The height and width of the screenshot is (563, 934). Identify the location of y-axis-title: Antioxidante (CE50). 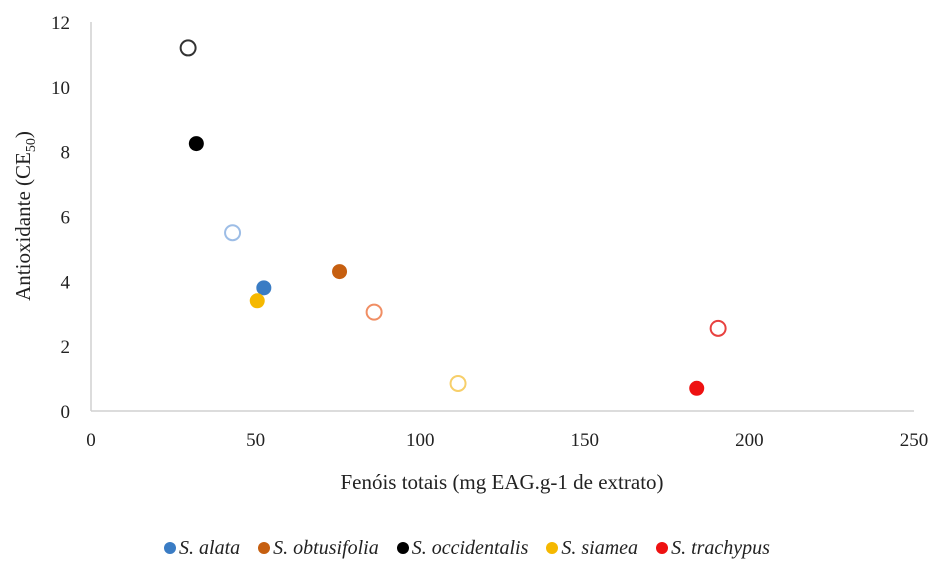
(25, 216).